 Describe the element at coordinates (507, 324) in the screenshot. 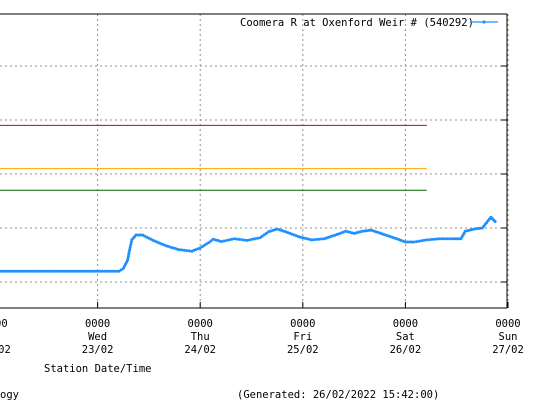

I see `x-tick-time-label-6: 0000` at that location.